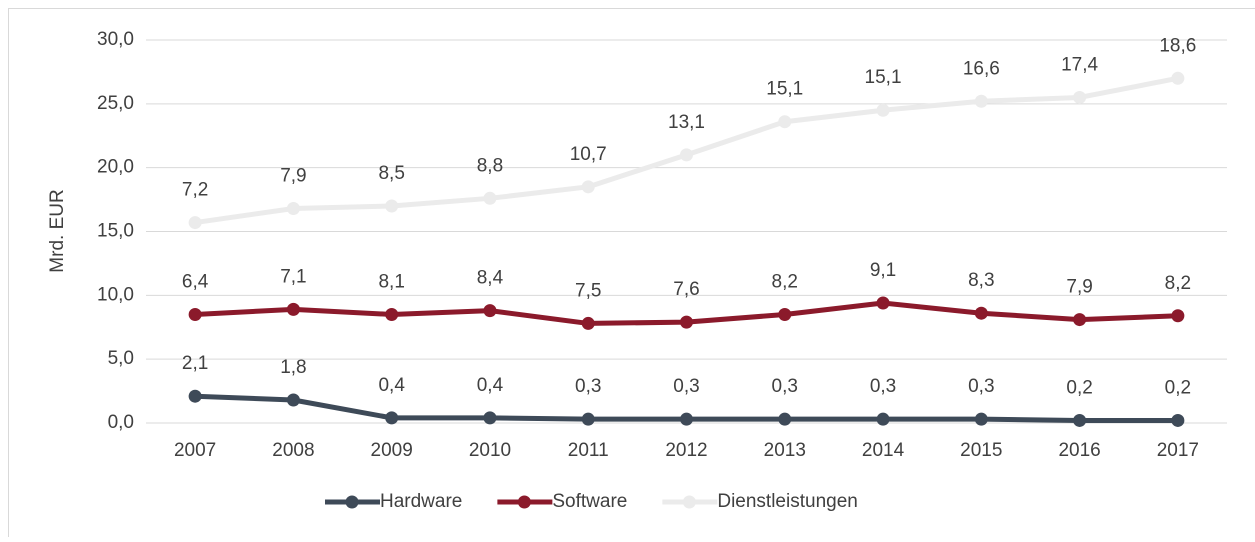 The height and width of the screenshot is (542, 1255). Describe the element at coordinates (293, 450) in the screenshot. I see `x-tick-label: 2008` at that location.